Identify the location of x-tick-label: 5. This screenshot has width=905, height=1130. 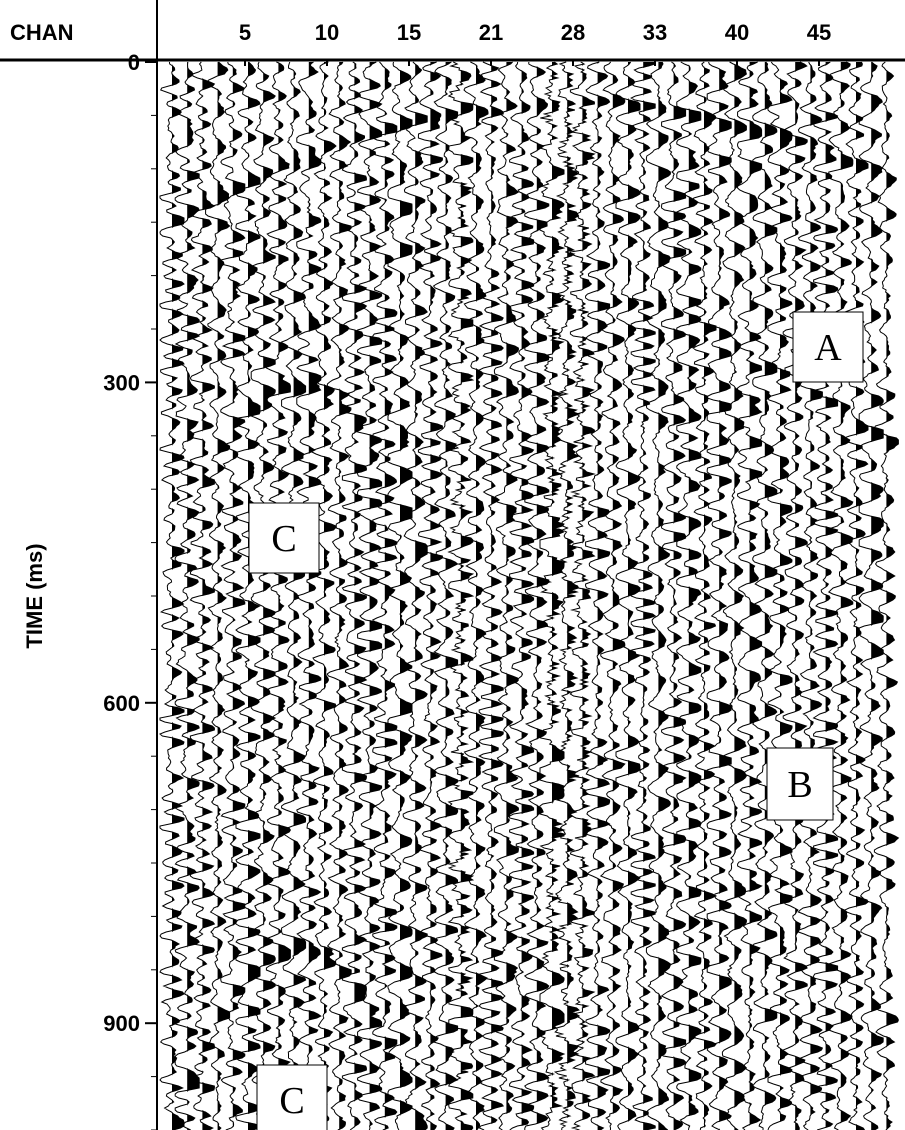
(245, 32).